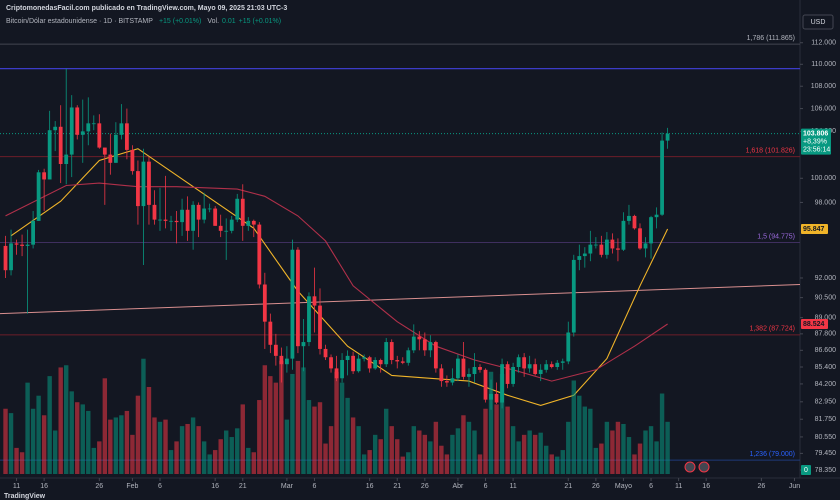 The image size is (840, 500). What do you see at coordinates (826, 402) in the screenshot?
I see `y-tick-label: 82.950` at bounding box center [826, 402].